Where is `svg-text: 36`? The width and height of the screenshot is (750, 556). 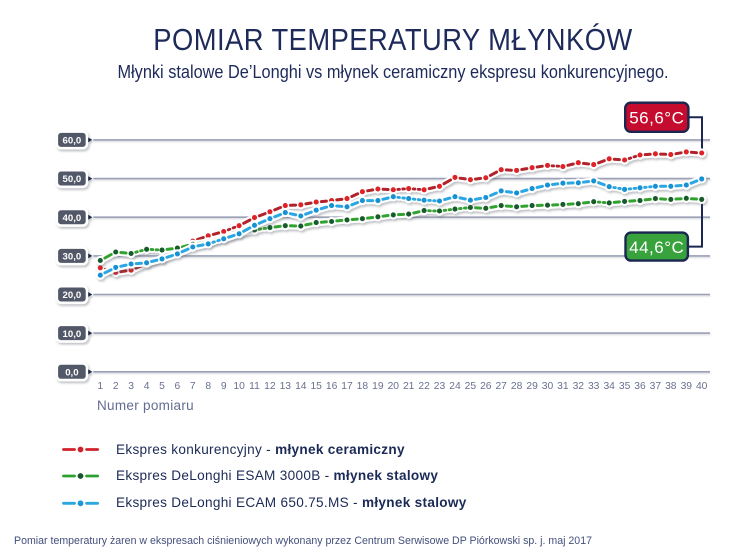 svg-text: 36 is located at coordinates (640, 386).